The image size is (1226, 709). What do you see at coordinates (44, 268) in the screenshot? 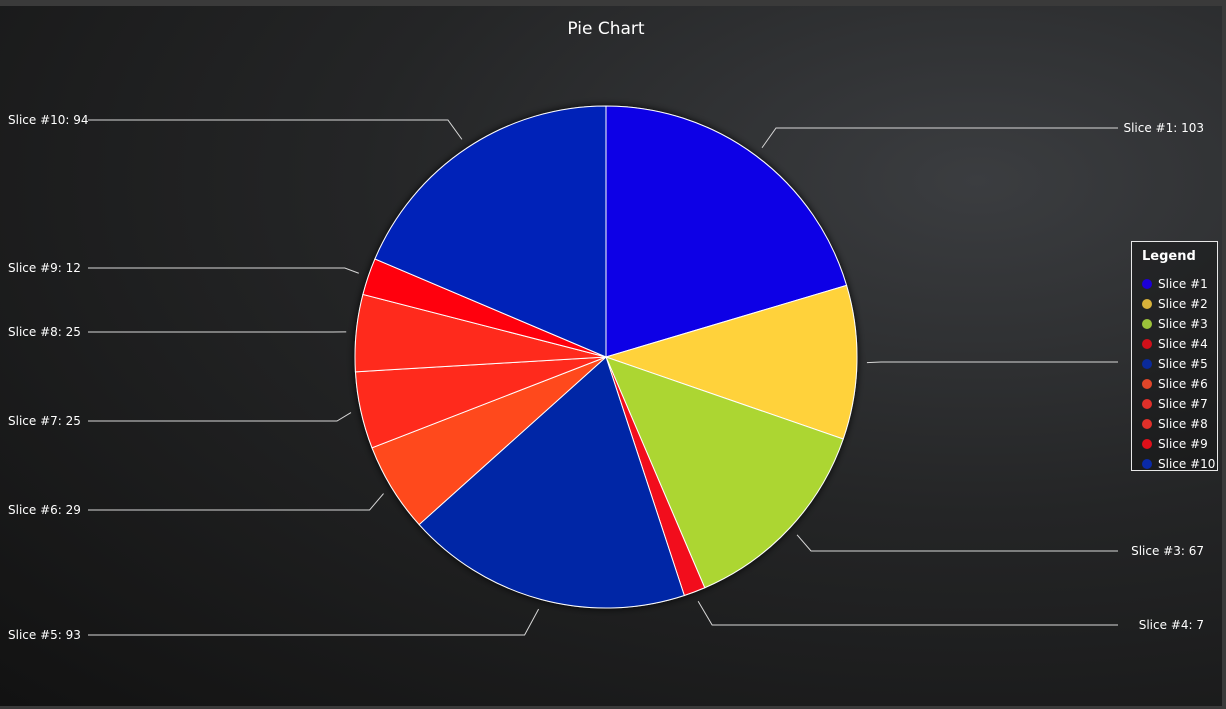
I see `slice-label-9: Slice #9: 12` at bounding box center [44, 268].